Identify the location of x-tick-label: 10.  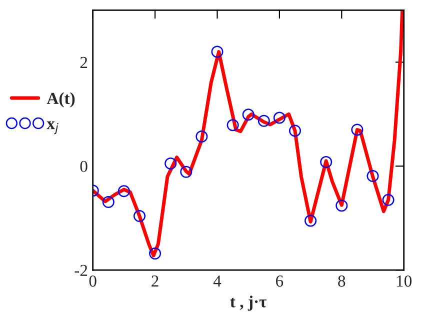
(404, 281).